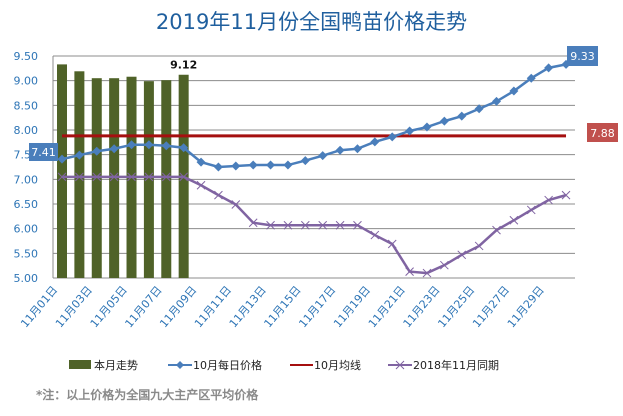  Describe the element at coordinates (311, 22) in the screenshot. I see `chart-title: 2019年11月份全国鸭苗价格走势` at that location.